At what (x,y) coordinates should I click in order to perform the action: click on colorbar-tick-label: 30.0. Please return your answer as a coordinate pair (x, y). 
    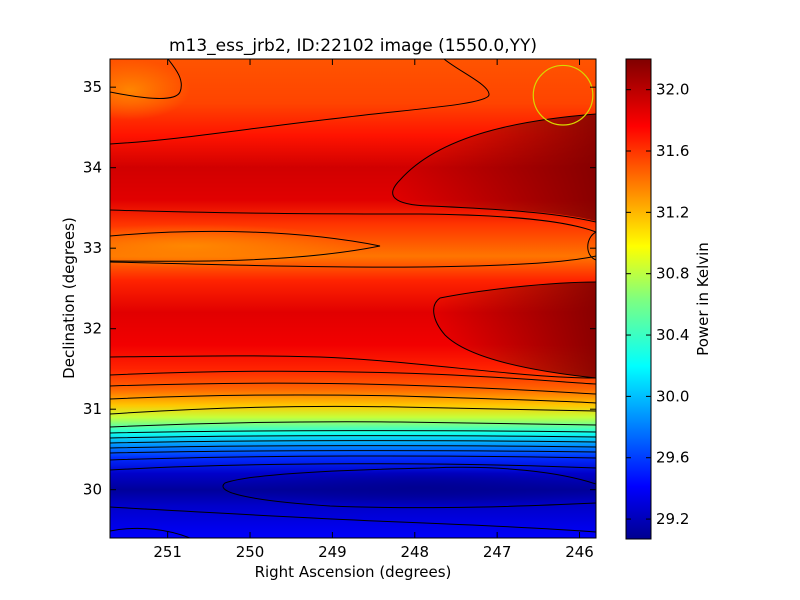
    Looking at the image, I should click on (672, 396).